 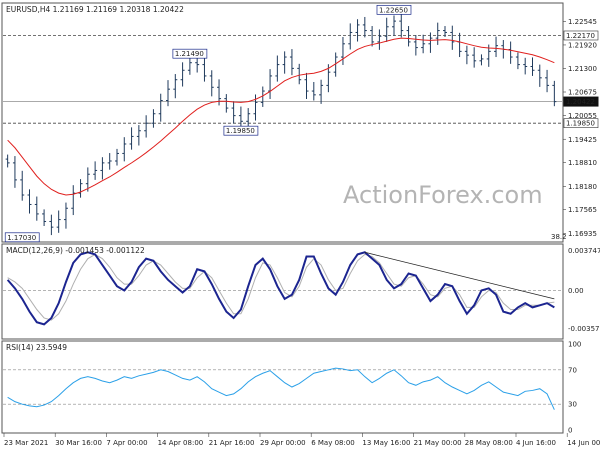 What do you see at coordinates (536, 443) in the screenshot?
I see `x-tick-label: 4 Jun 16:00` at bounding box center [536, 443].